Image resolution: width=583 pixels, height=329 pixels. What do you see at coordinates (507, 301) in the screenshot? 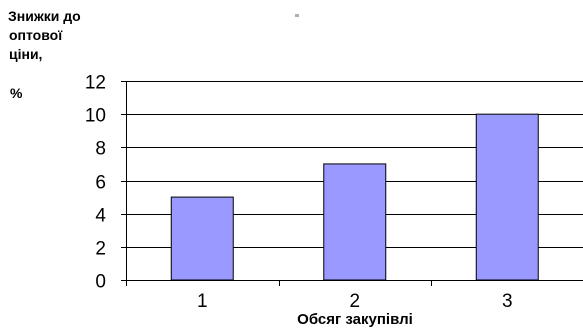
I see `x-tick-label: 3` at bounding box center [507, 301].